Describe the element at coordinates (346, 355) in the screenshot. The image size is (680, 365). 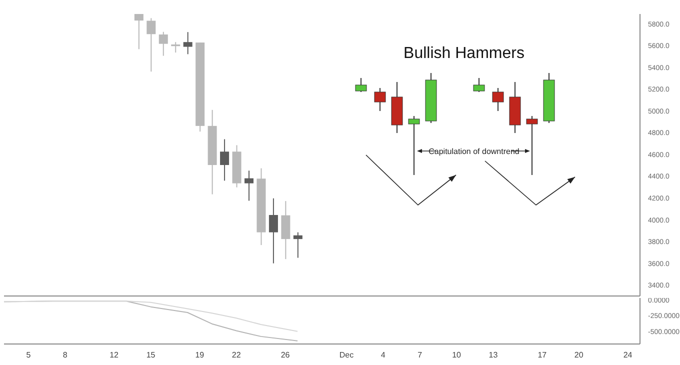
I see `x-tick-label: Dec` at that location.